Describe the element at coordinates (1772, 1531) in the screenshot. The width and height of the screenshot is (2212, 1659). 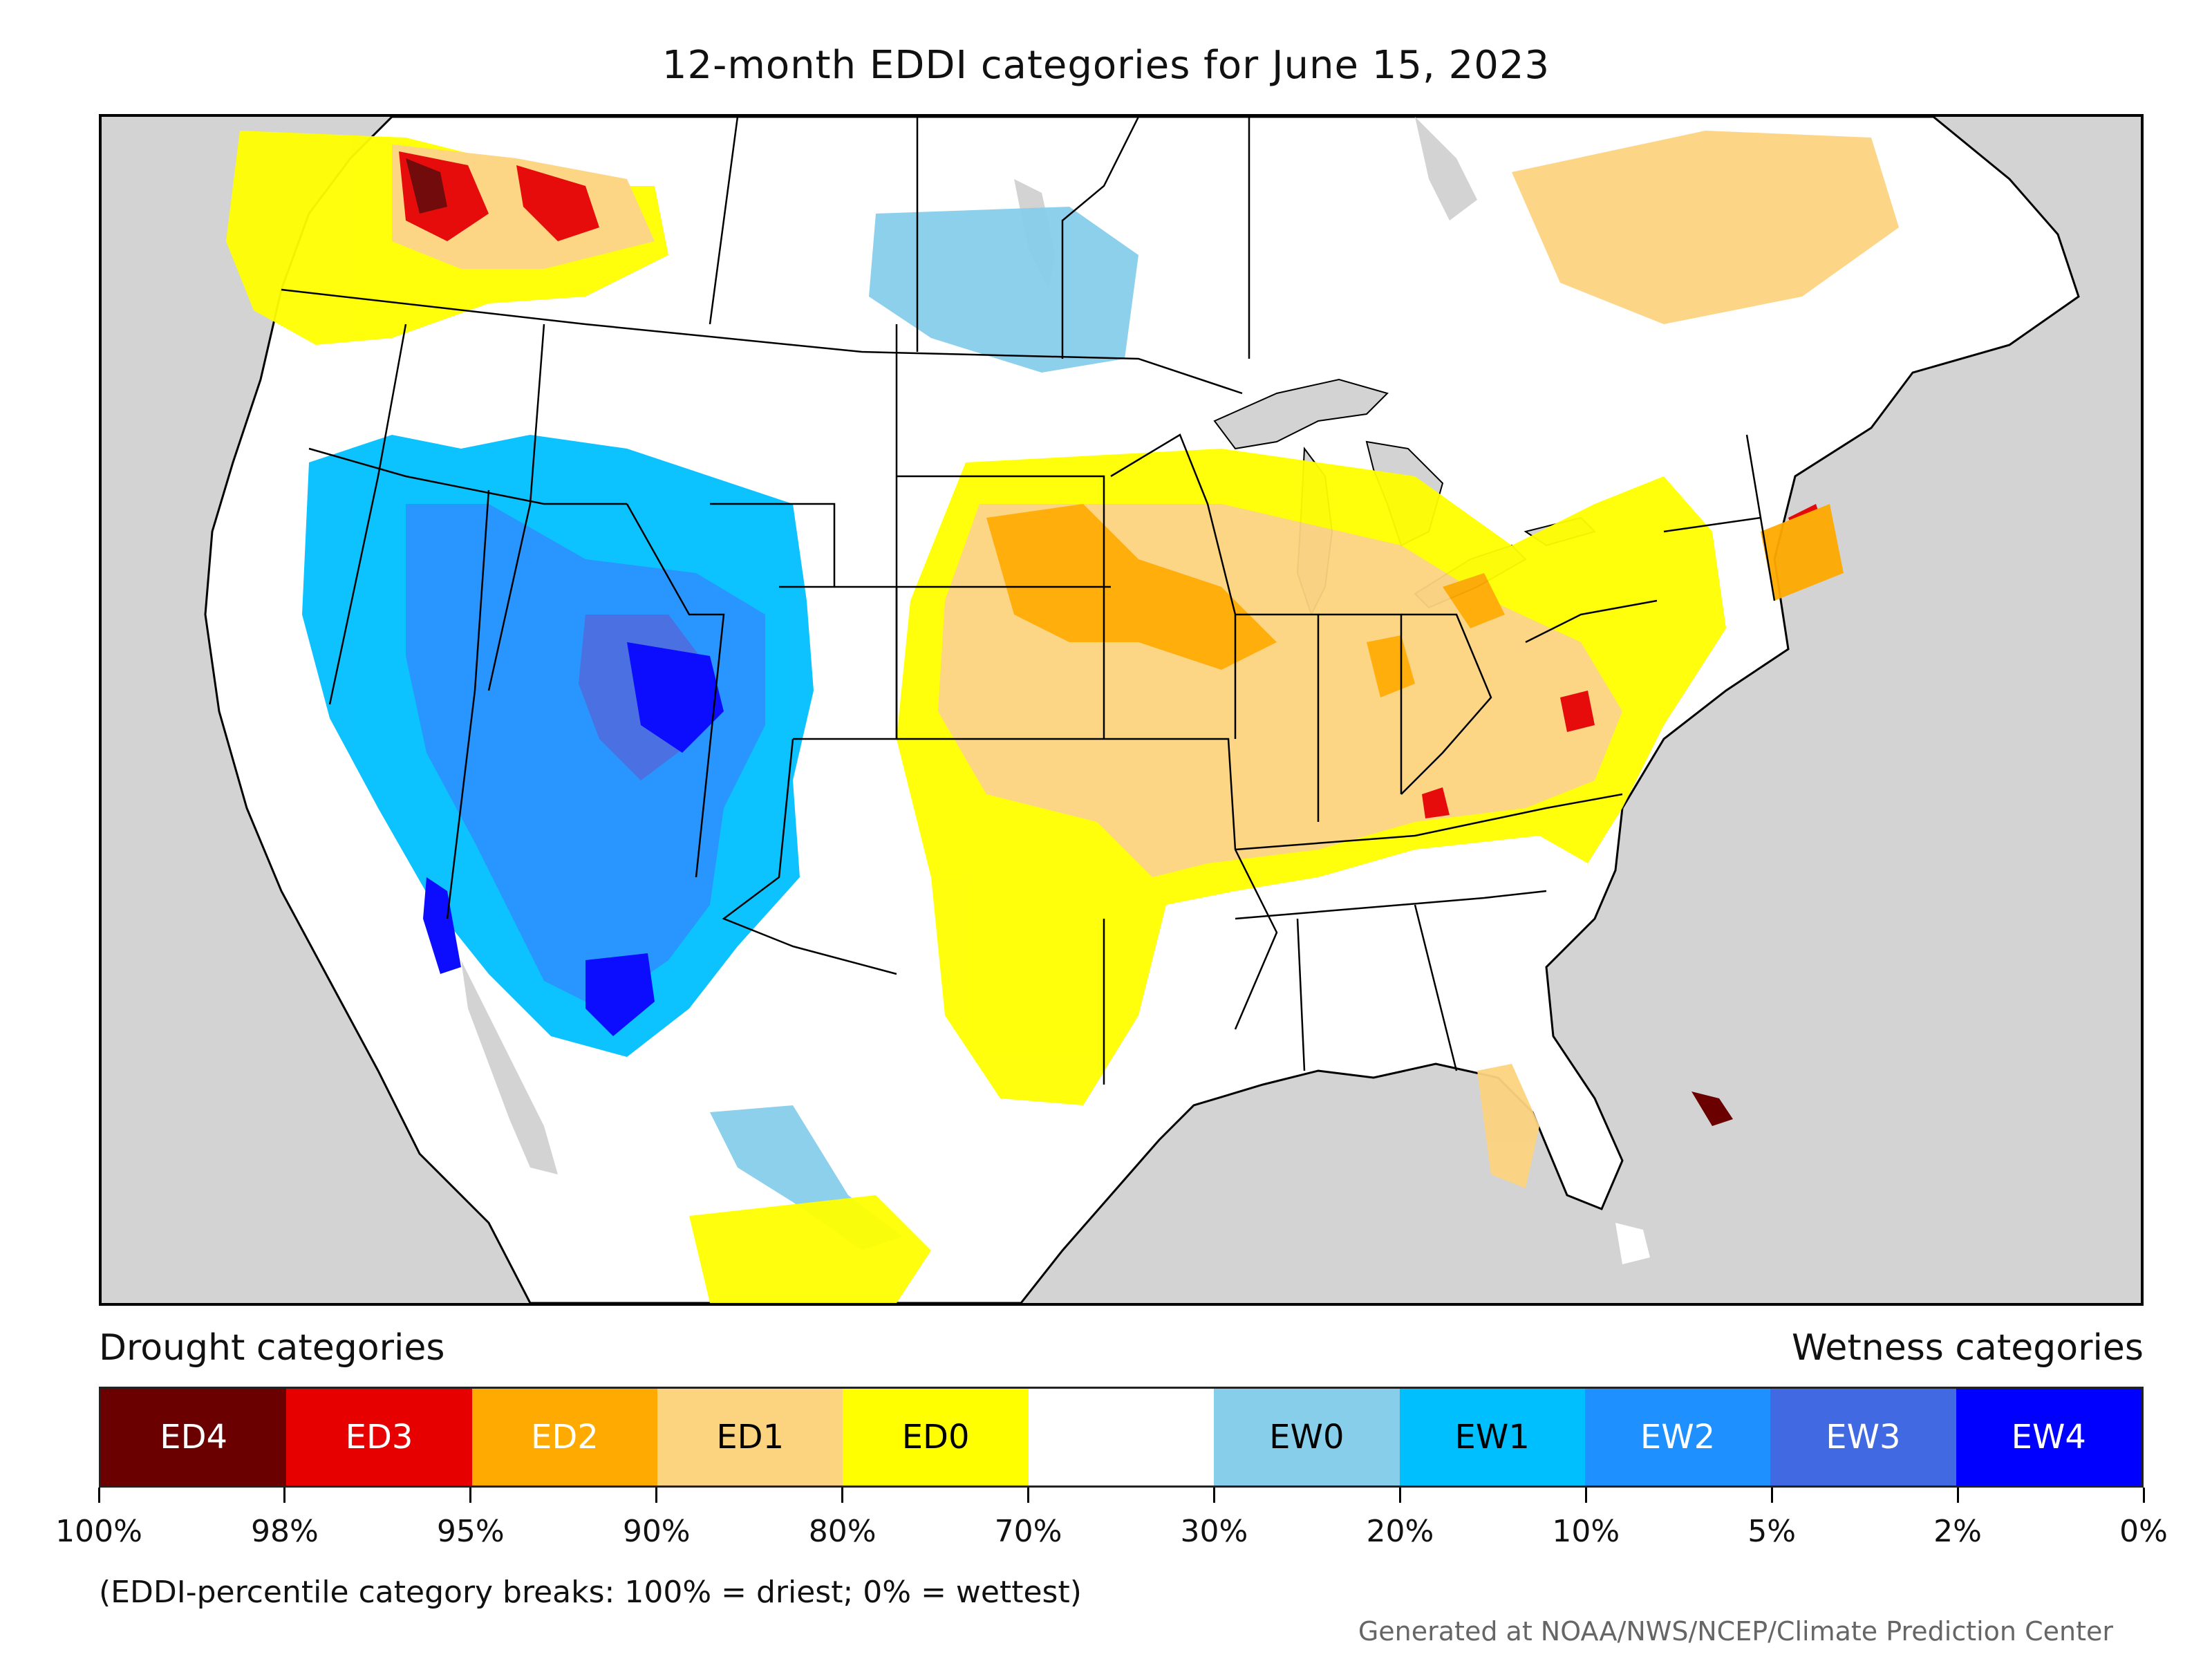
I see `colorbar-tick-label: 5%` at that location.